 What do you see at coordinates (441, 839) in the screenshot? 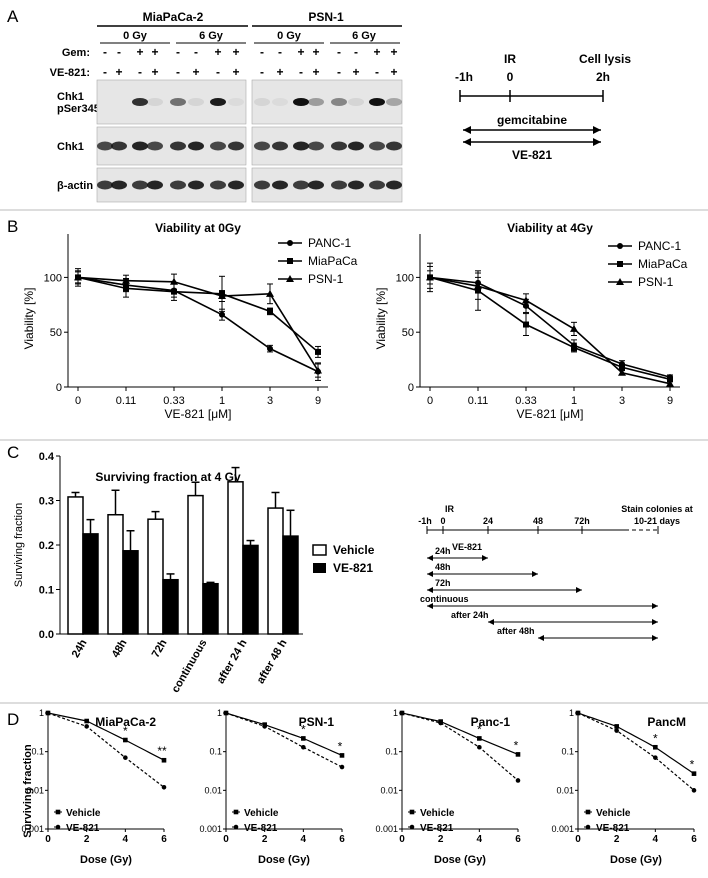
I see `x-tick-label: 2` at bounding box center [441, 839].